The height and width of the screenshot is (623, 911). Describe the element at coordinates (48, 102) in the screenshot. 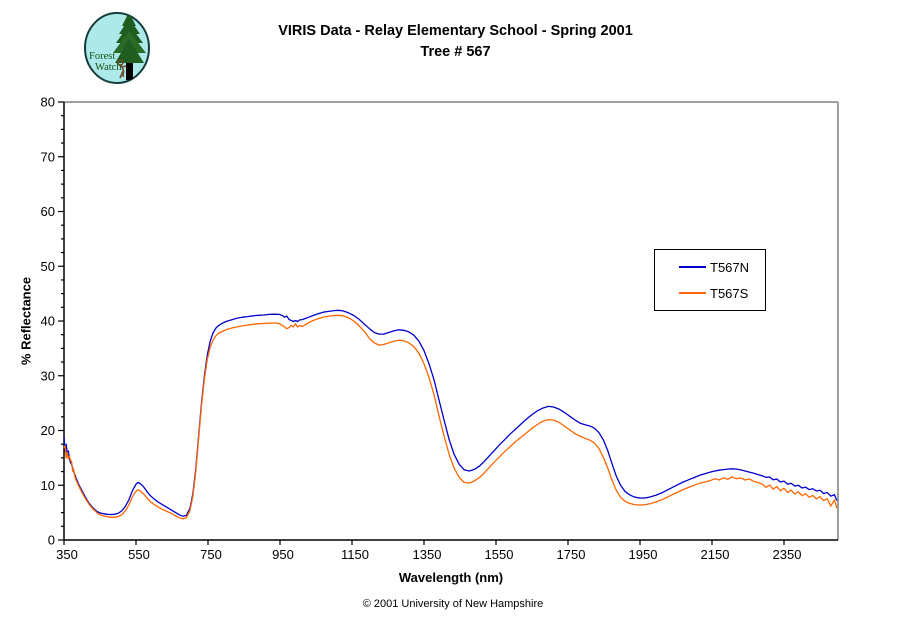

I see `svg-text: 80` at that location.